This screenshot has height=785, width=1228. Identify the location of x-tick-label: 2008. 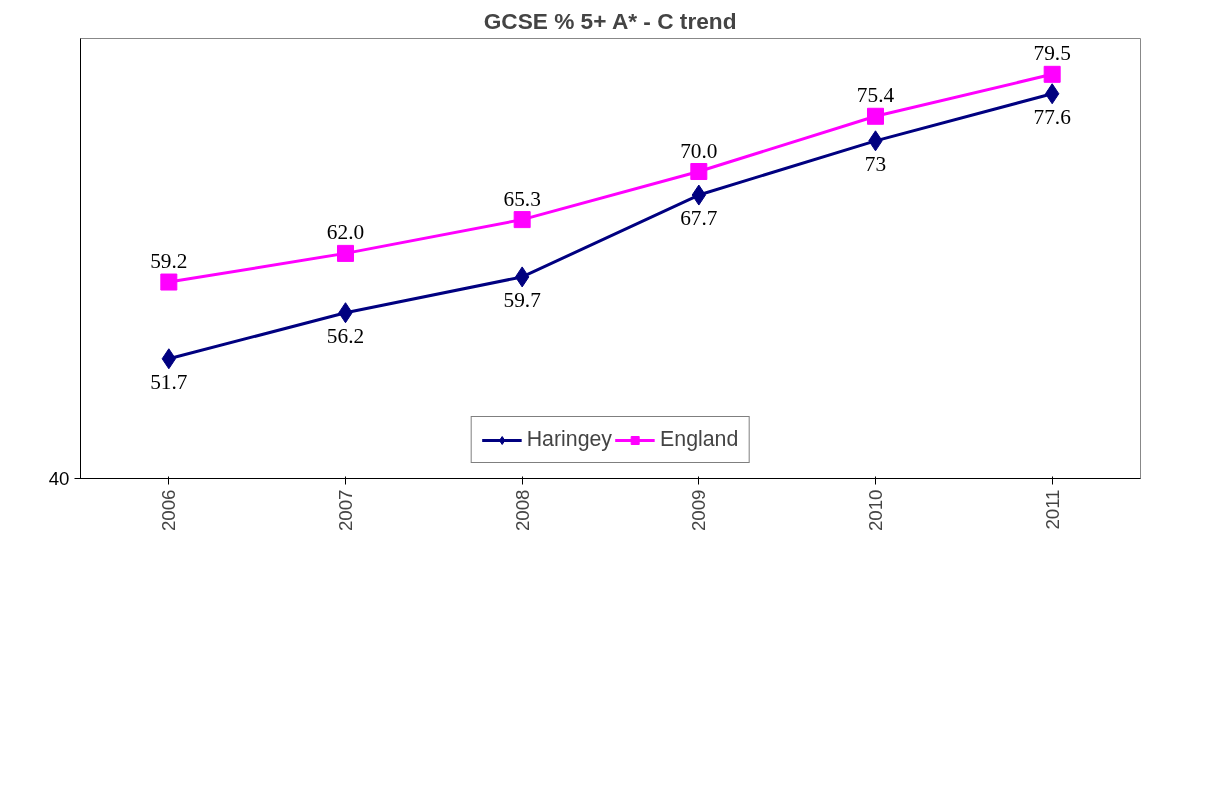
(522, 510).